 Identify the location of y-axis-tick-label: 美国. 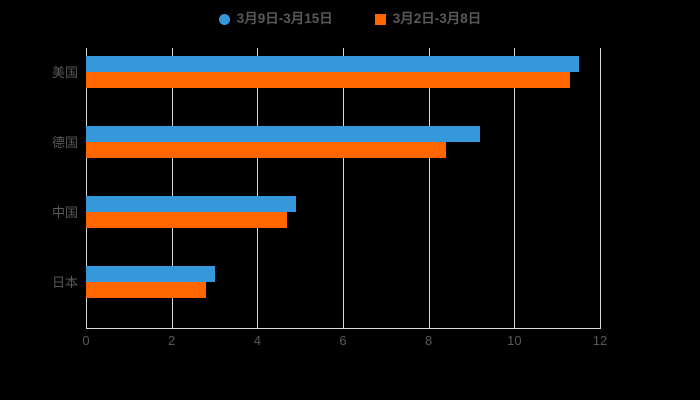
(64, 72).